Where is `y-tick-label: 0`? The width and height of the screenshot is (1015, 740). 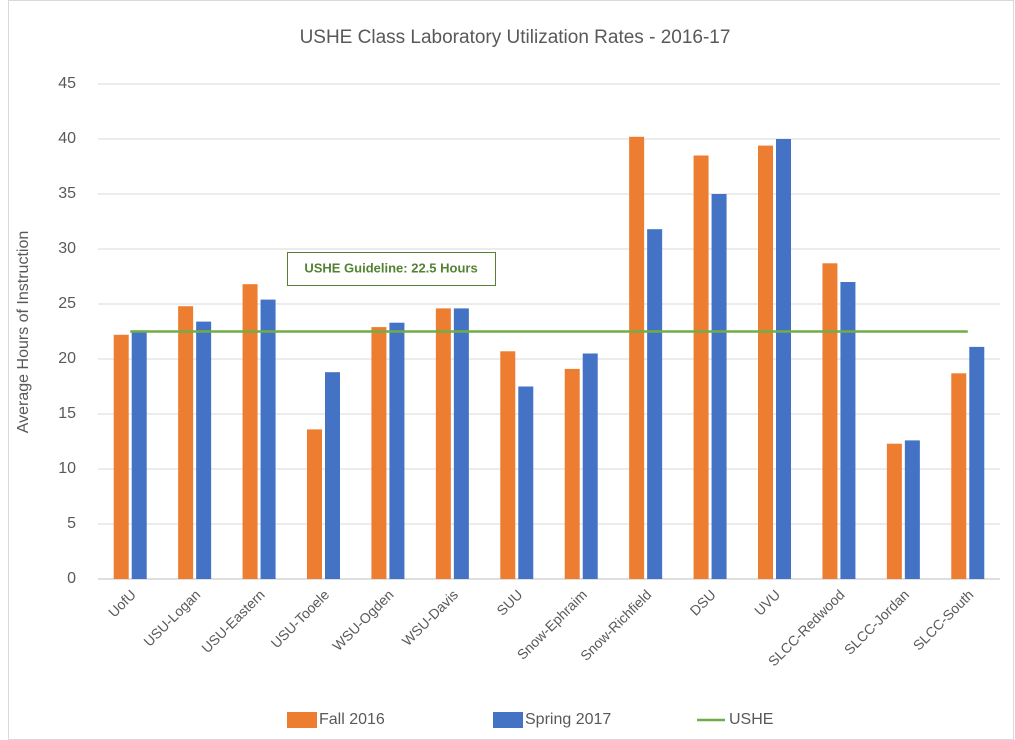
y-tick-label: 0 is located at coordinates (71, 578).